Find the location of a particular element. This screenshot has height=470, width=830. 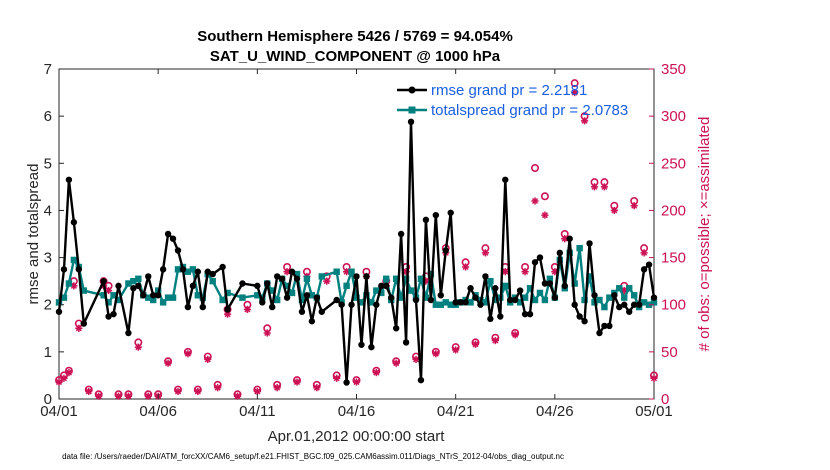

y2-tick-label: 50 is located at coordinates (669, 352).